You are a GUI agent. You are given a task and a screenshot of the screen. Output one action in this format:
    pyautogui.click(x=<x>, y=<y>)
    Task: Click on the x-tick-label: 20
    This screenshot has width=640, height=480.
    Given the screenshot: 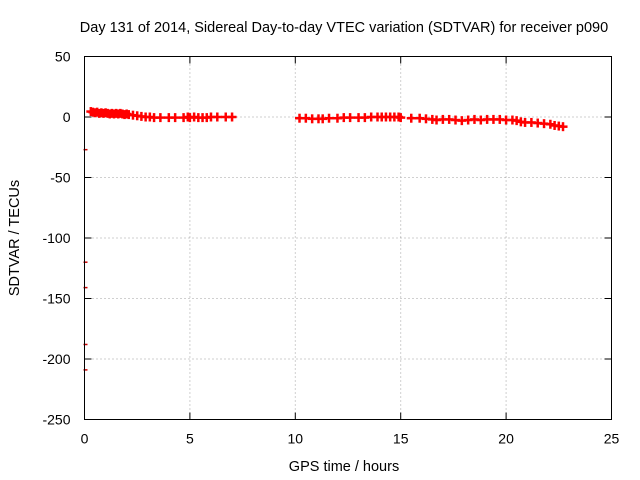 What is the action you would take?
    pyautogui.click(x=506, y=439)
    